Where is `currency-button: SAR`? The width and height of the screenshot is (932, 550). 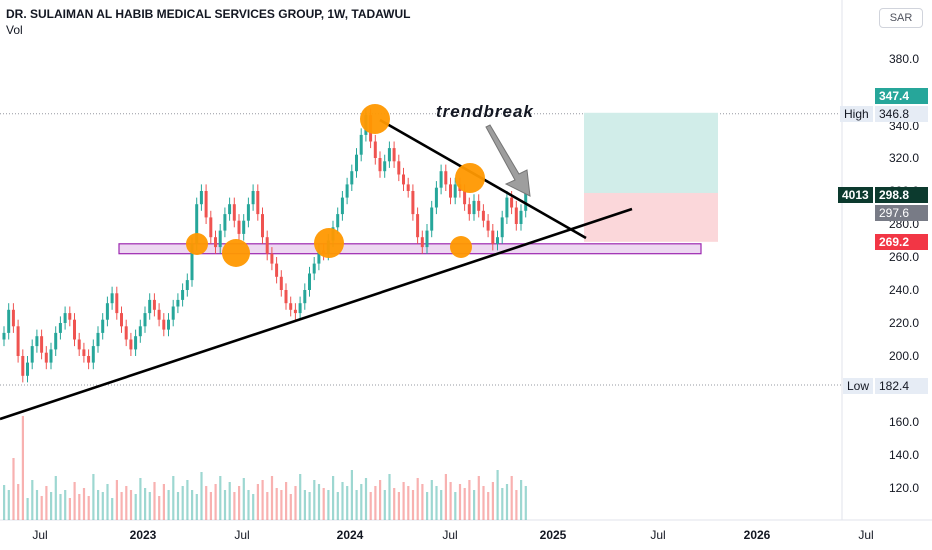
currency-button: SAR is located at coordinates (901, 18).